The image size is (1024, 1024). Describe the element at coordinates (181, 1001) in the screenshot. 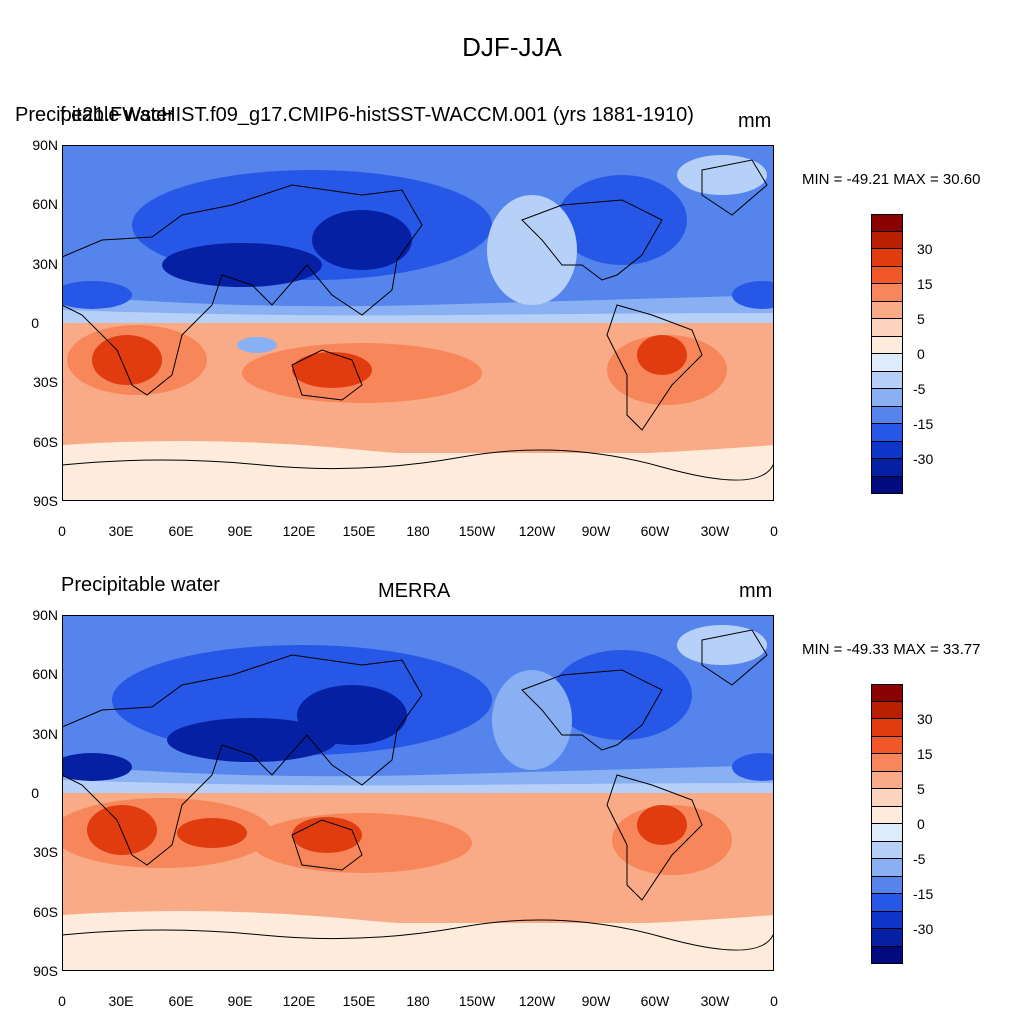

I see `p2-lon-label: 60E` at that location.